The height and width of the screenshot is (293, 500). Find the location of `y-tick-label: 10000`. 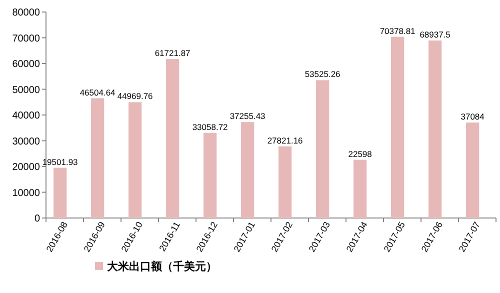

y-tick-label: 10000 is located at coordinates (26, 193).